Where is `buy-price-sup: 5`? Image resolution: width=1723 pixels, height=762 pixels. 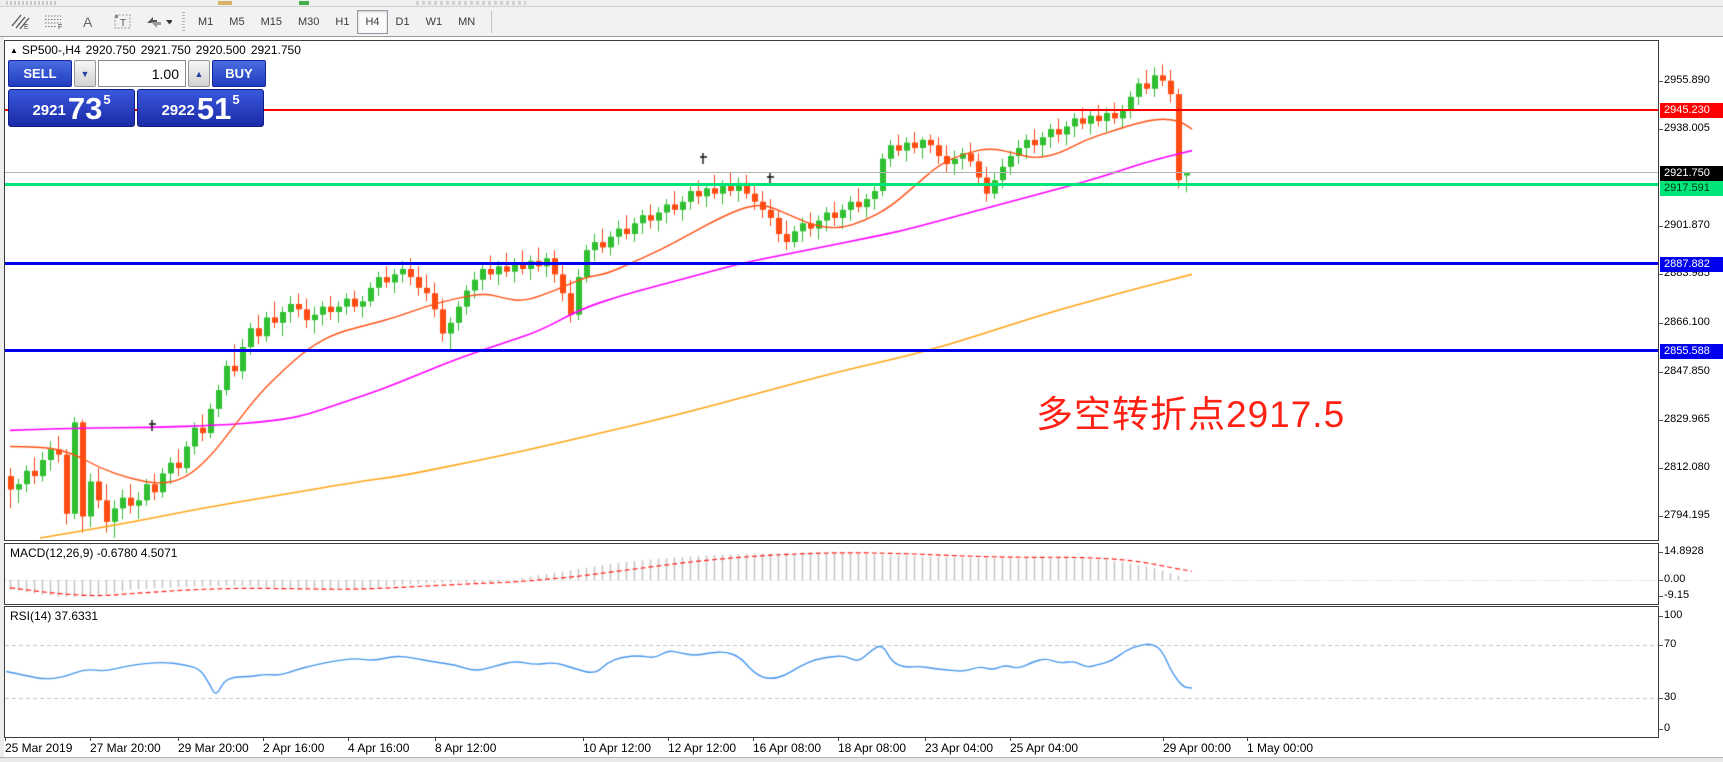
buy-price-sup: 5 is located at coordinates (236, 99).